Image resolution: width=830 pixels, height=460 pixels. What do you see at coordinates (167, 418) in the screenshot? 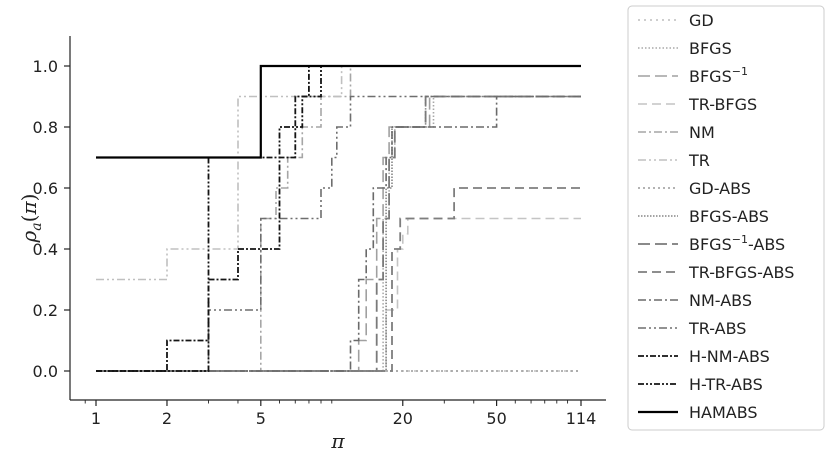
I see `x-tick-label: 2` at bounding box center [167, 418].